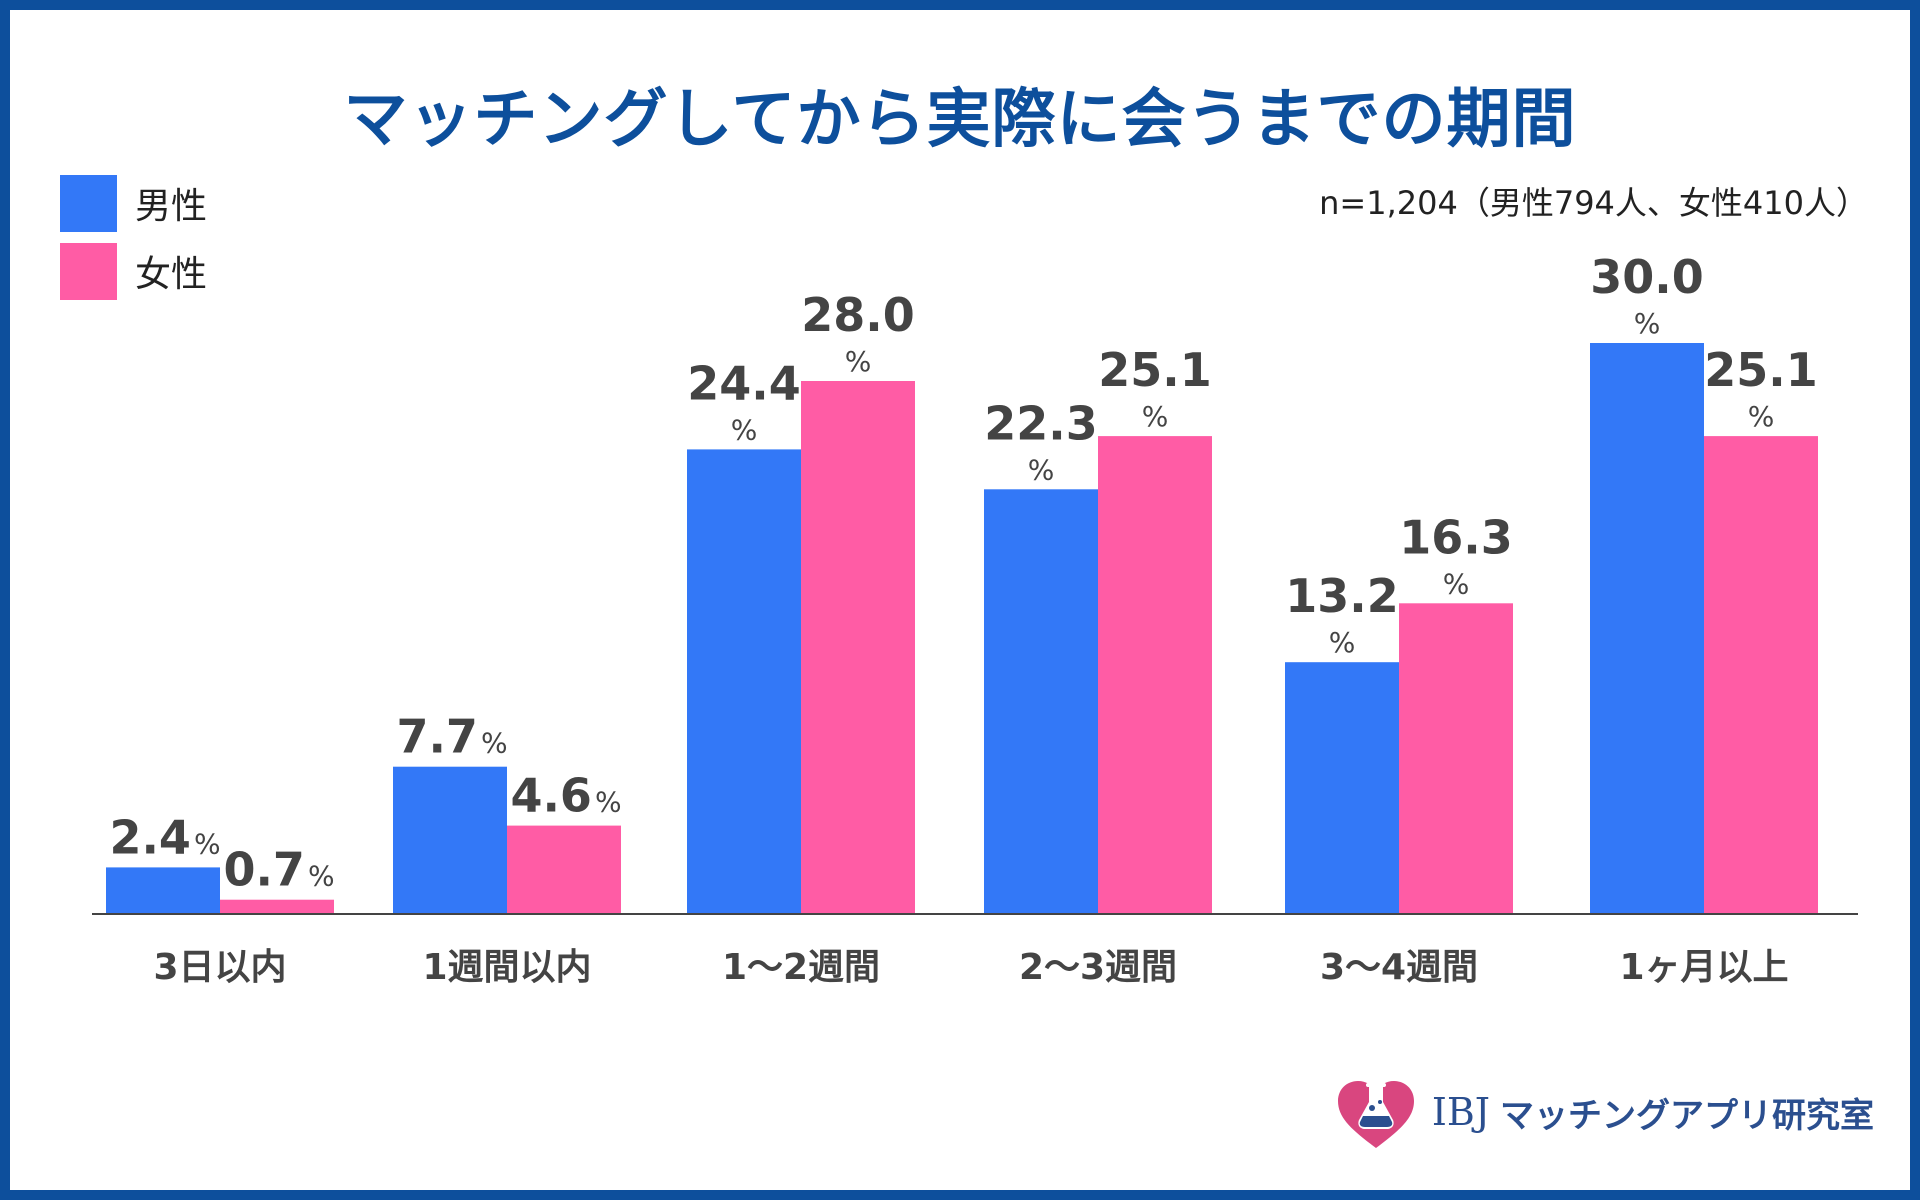 This screenshot has height=1200, width=1920. Describe the element at coordinates (1098, 967) in the screenshot. I see `x-tick-label-4: 2〜3週間` at that location.